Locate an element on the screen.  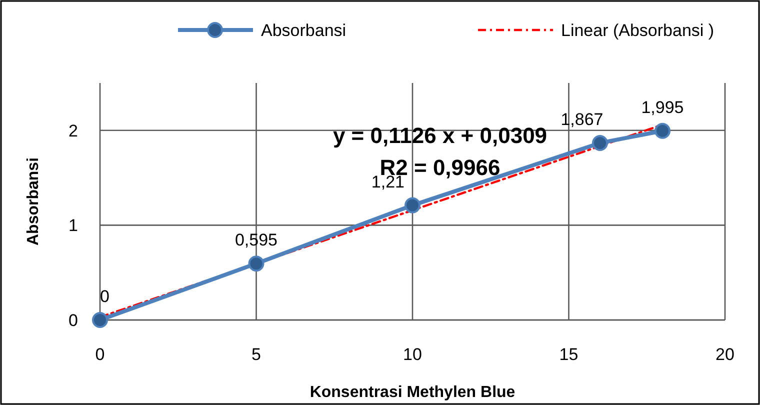
x-axis-title: Konsentrasi Methylen Blue is located at coordinates (413, 392).